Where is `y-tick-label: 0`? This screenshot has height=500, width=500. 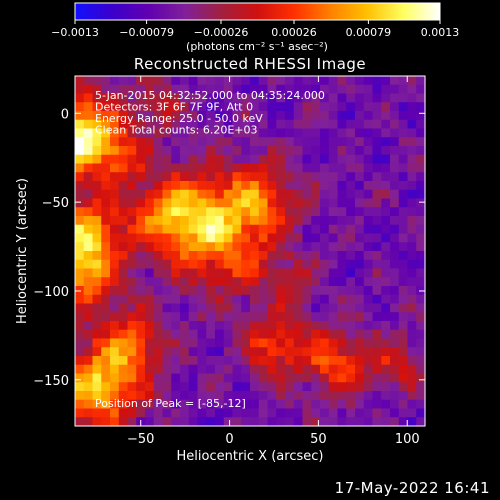 y-tick-label: 0 is located at coordinates (65, 114).